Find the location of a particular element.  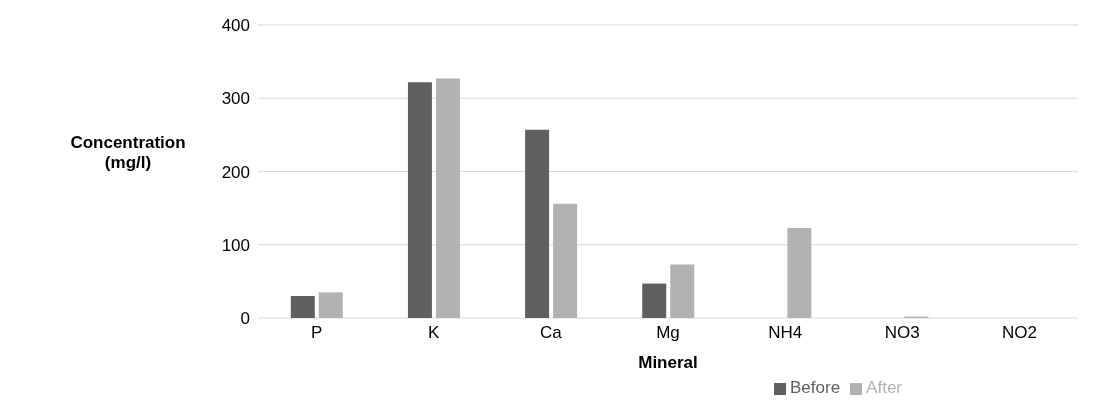

y-tick-label: 300 is located at coordinates (235, 99).